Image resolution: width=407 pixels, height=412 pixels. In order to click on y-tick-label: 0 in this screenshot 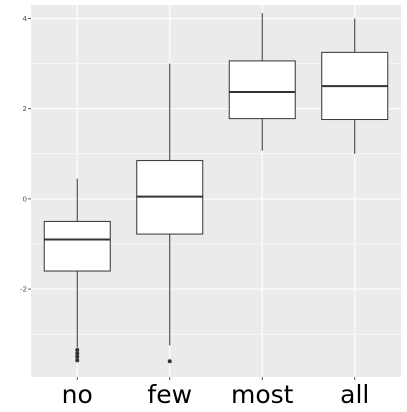, I will do `click(25, 199)`.